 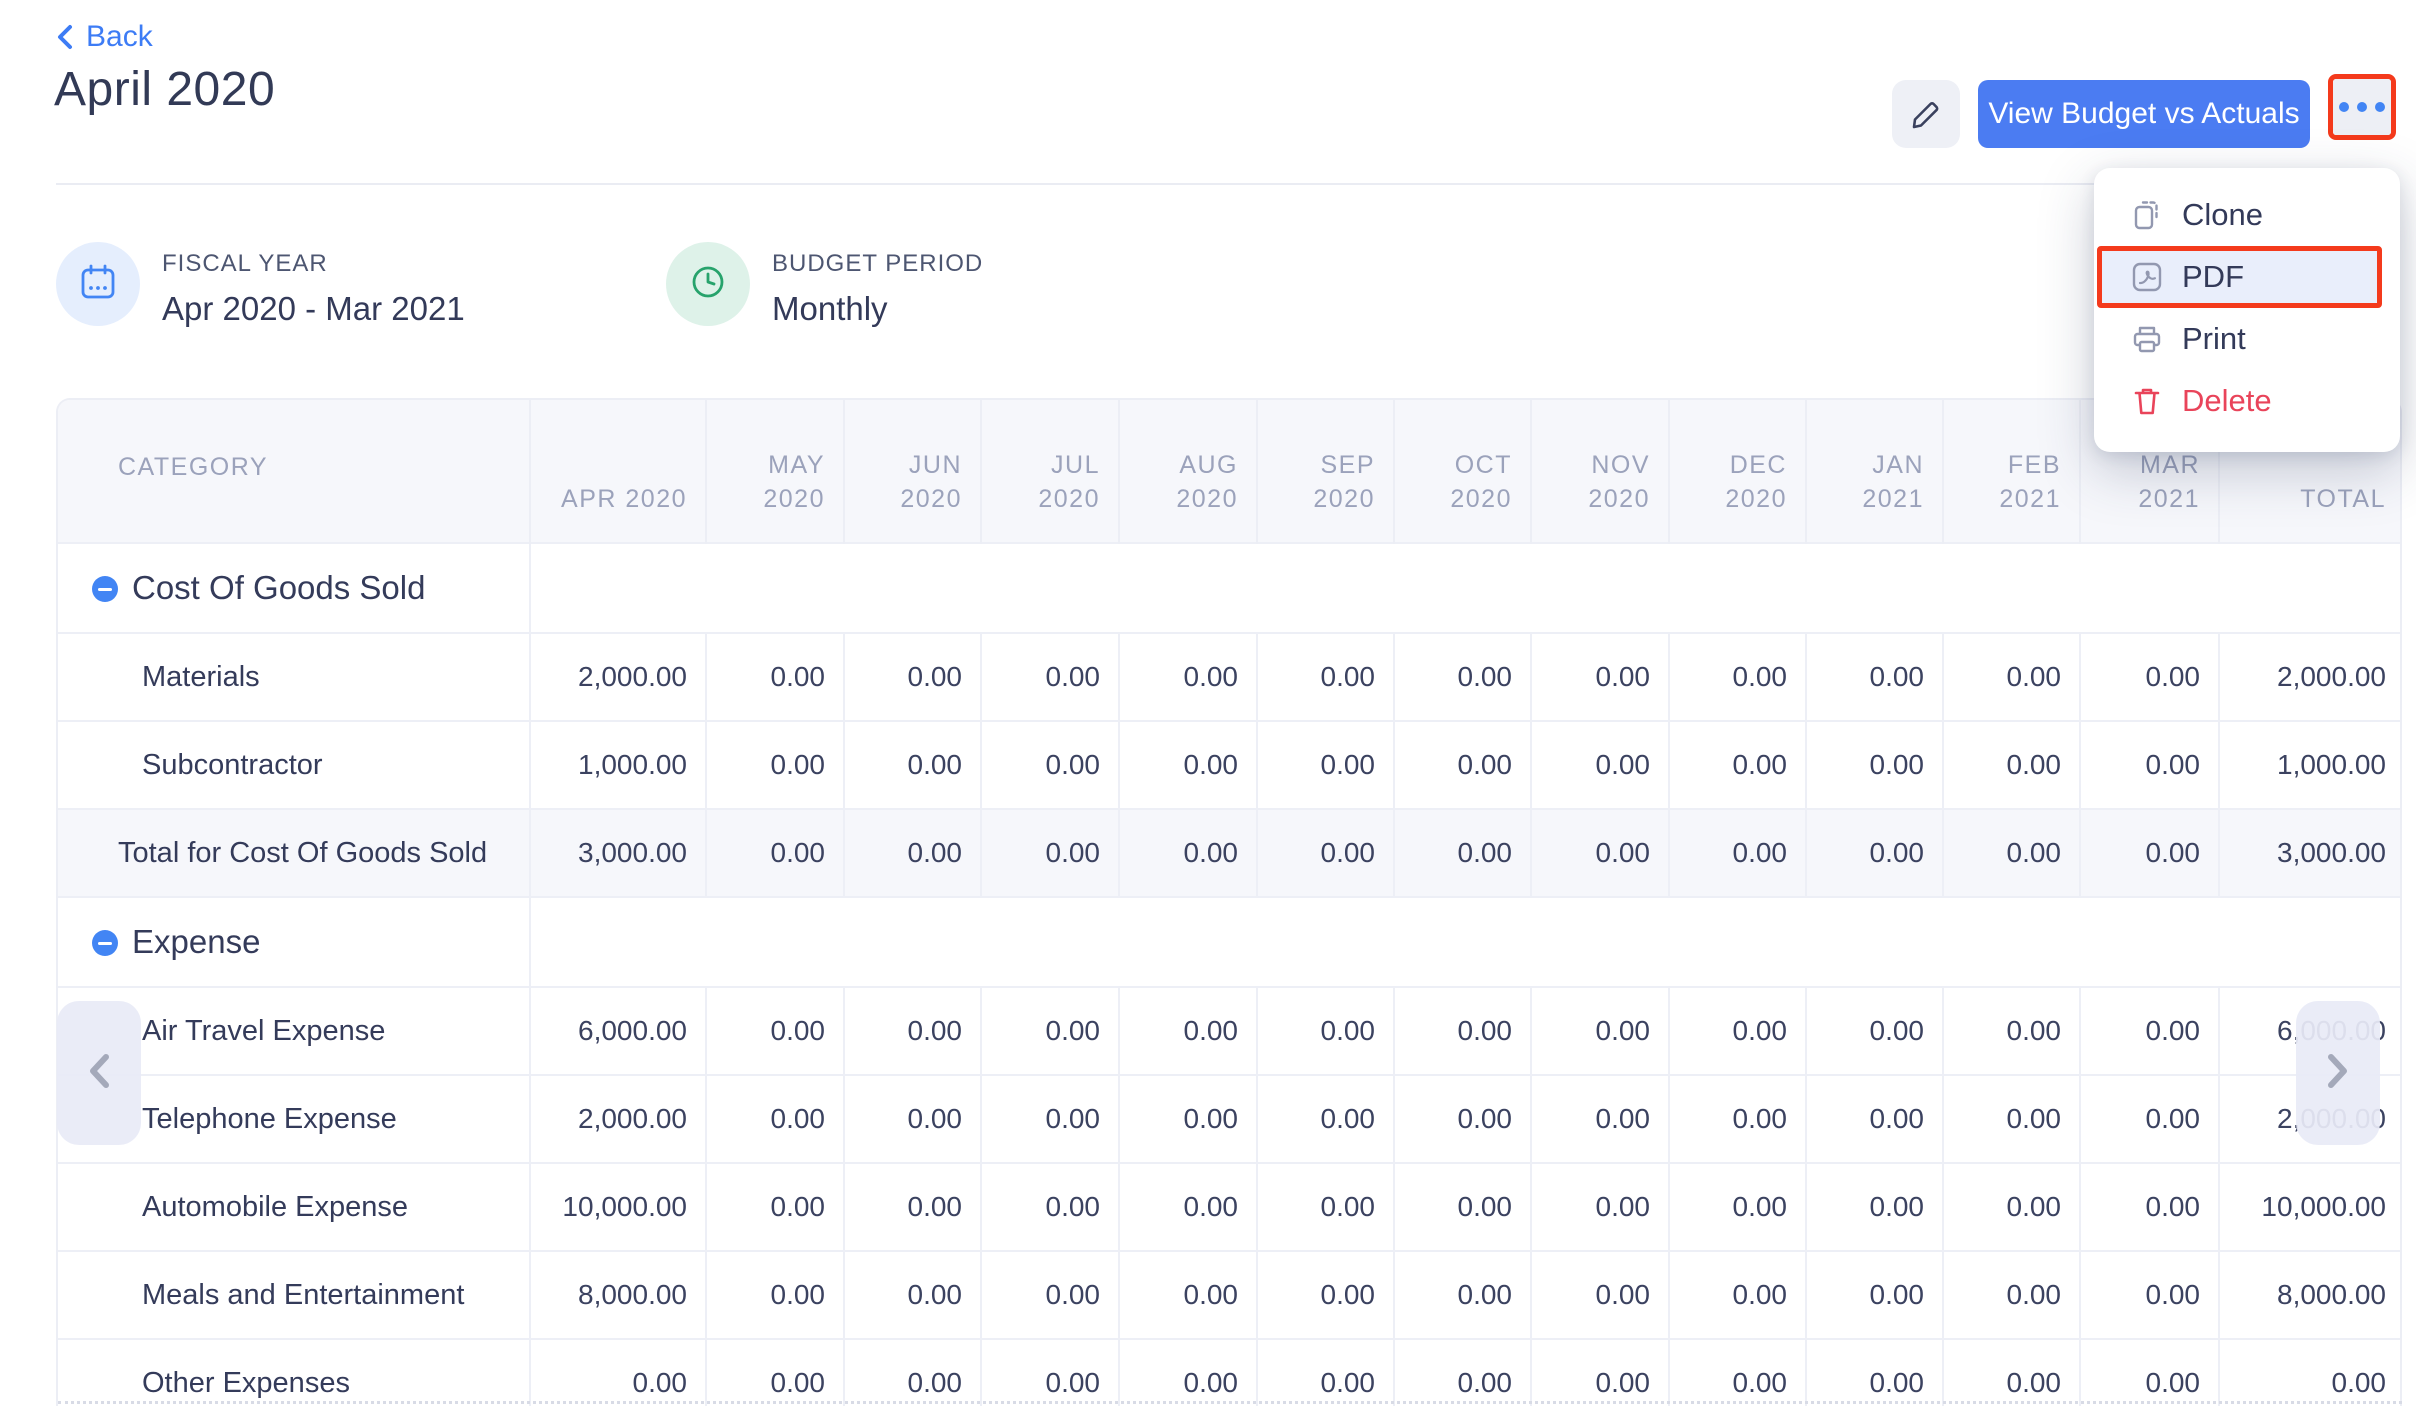 I want to click on menu-item-label: PDF, so click(x=2213, y=276).